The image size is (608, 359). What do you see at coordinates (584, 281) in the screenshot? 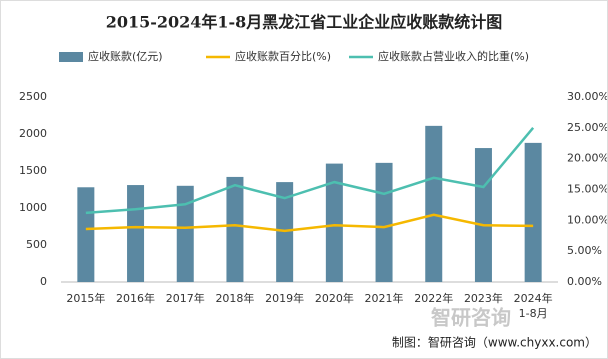
I see `y2-tick-label: 0.00%` at bounding box center [584, 281].